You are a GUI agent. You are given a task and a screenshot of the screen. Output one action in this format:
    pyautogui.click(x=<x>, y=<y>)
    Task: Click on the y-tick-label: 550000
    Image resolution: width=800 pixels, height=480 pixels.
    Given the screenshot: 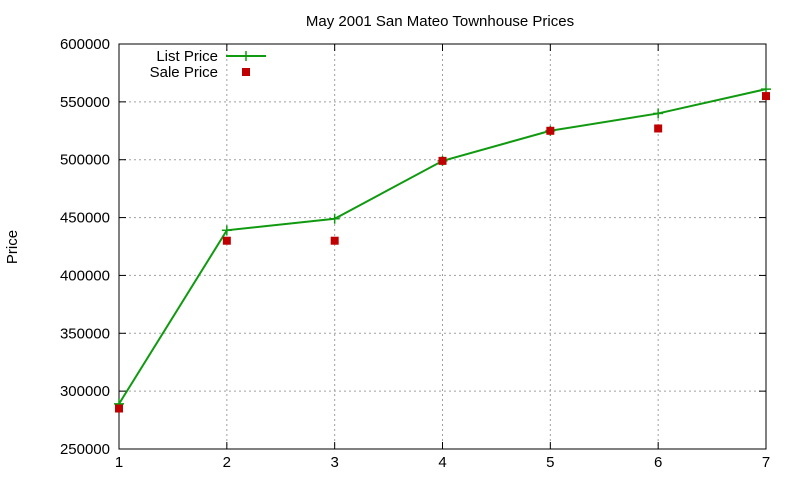 What is the action you would take?
    pyautogui.click(x=85, y=102)
    